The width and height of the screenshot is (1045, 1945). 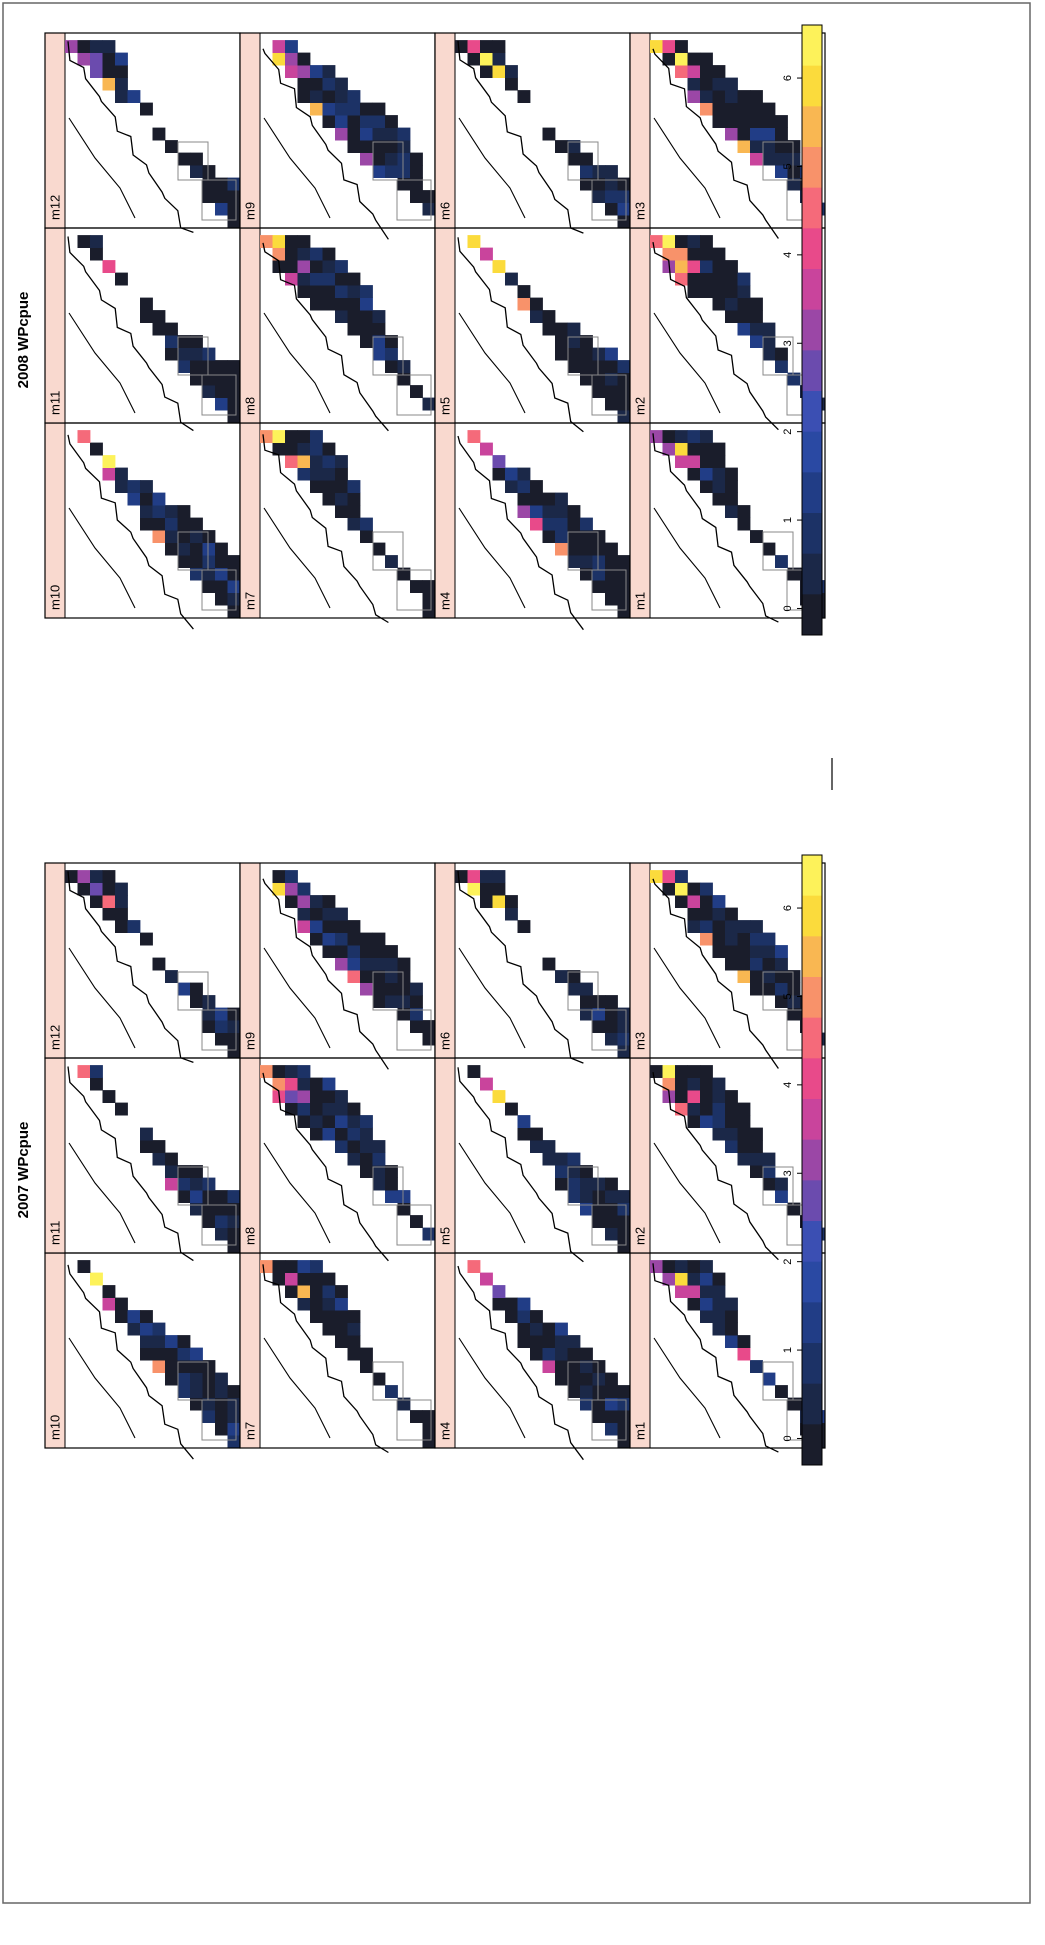 I want to click on map-panel: m6, so click(x=532, y=133).